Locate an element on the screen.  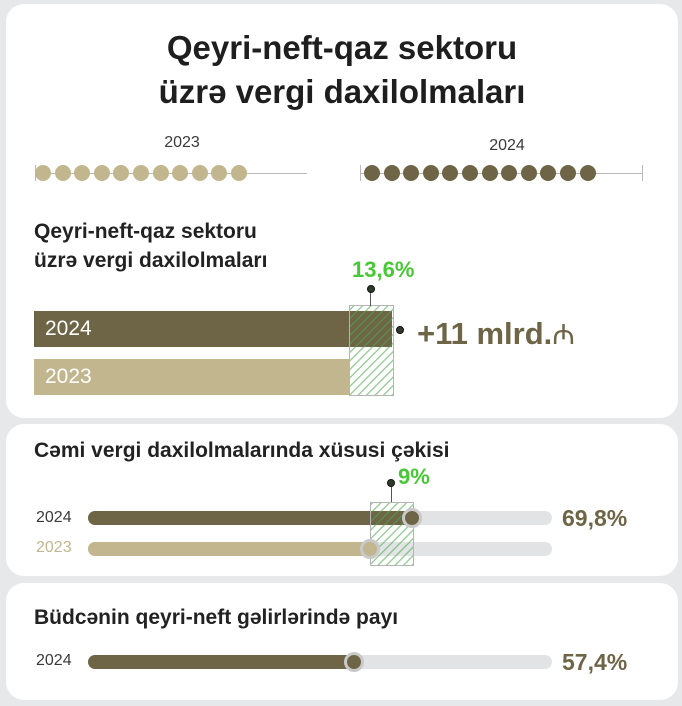
timeline-year-2024: 2024 is located at coordinates (507, 145).